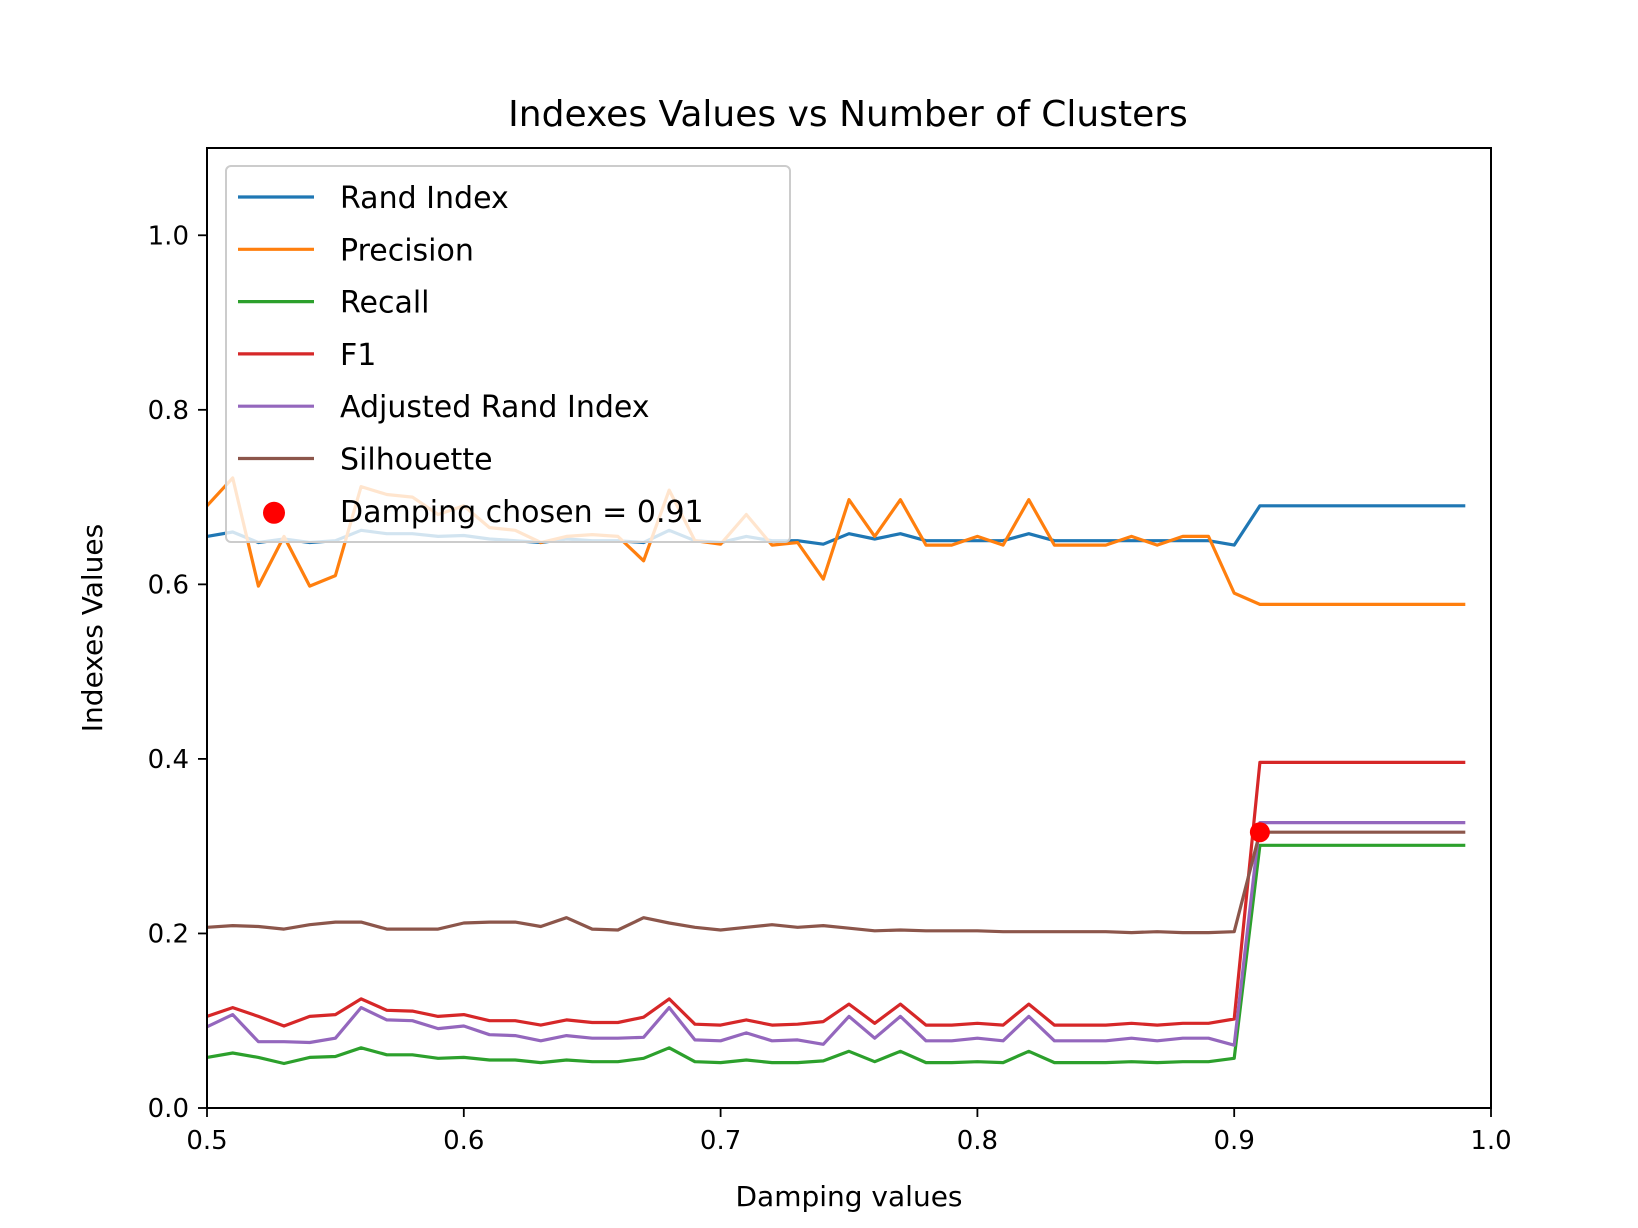  I want to click on legend-label-marker: Damping chosen = 0.91, so click(522, 512).